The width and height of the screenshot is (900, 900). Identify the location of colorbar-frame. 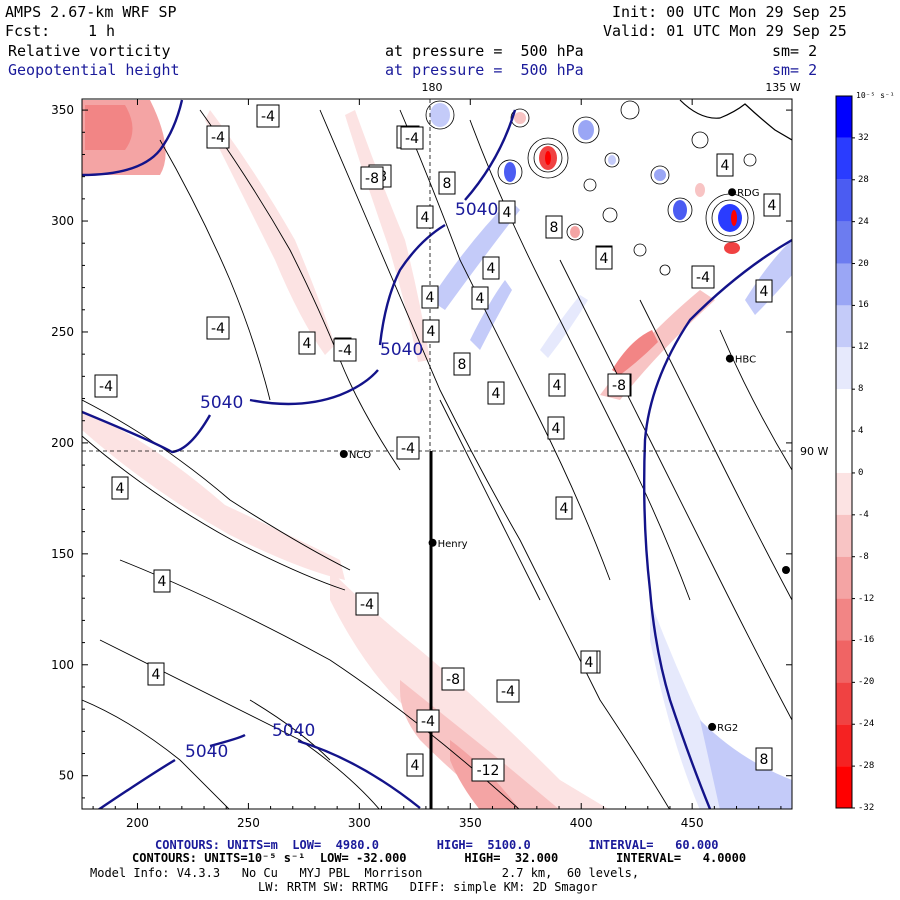
(844, 452).